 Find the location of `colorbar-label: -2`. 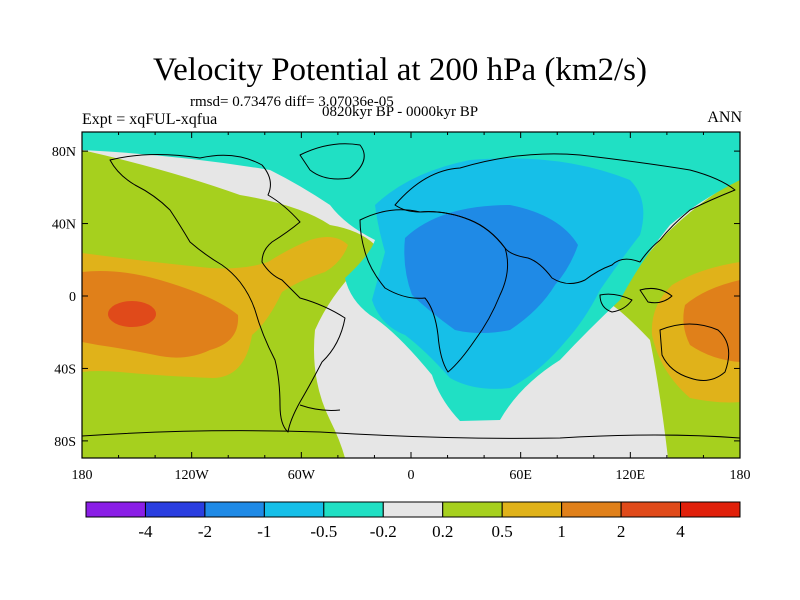

colorbar-label: -2 is located at coordinates (205, 531).